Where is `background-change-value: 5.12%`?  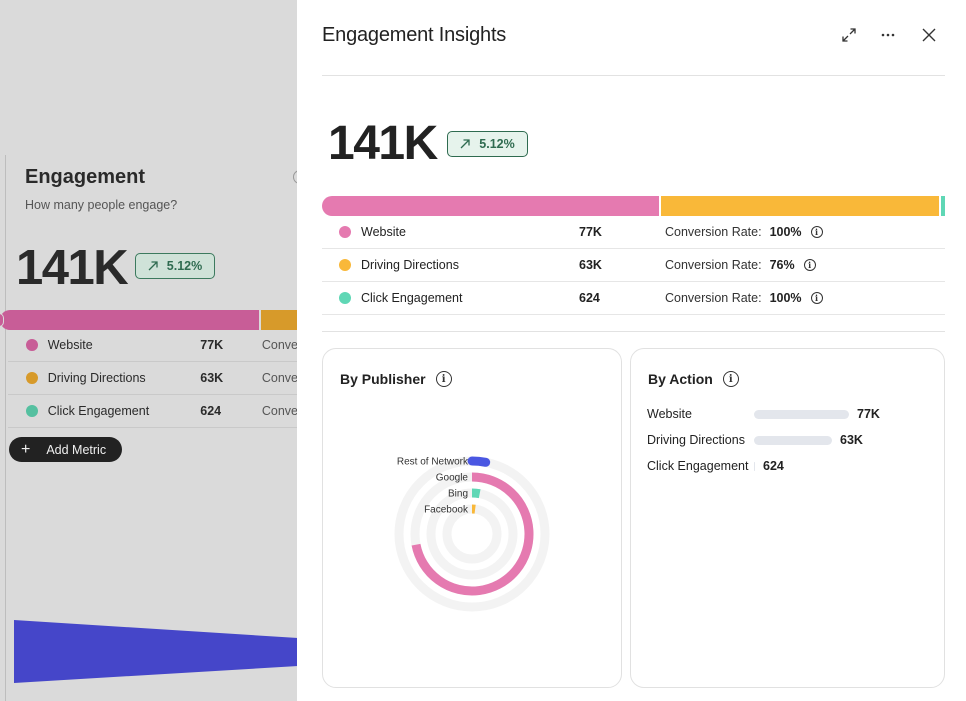 background-change-value: 5.12% is located at coordinates (184, 266).